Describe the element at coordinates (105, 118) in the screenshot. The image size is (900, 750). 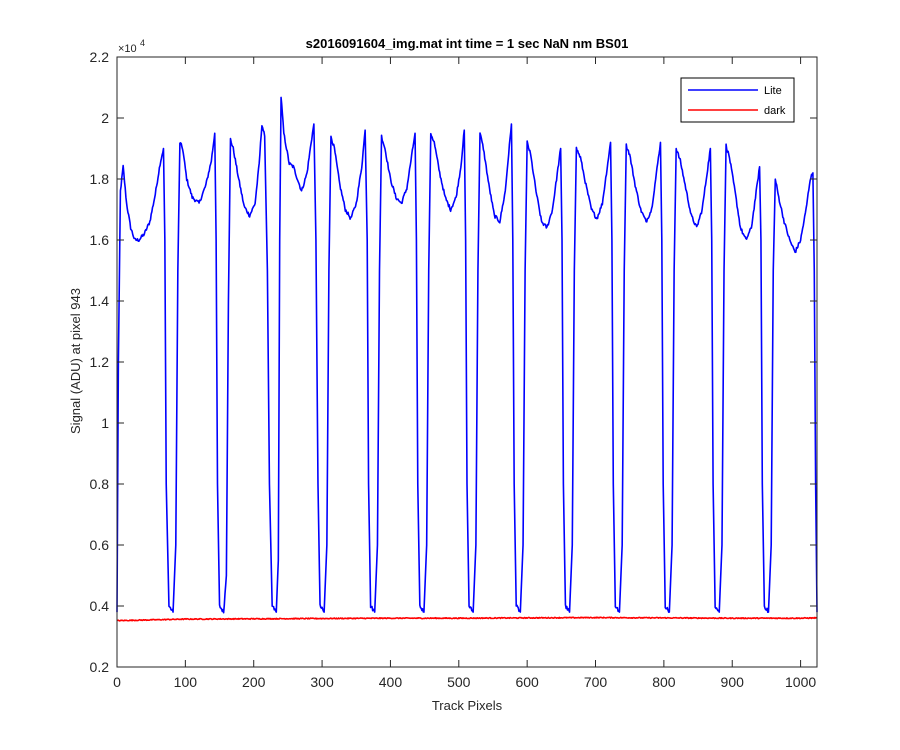
I see `y-tick-label: 2` at that location.